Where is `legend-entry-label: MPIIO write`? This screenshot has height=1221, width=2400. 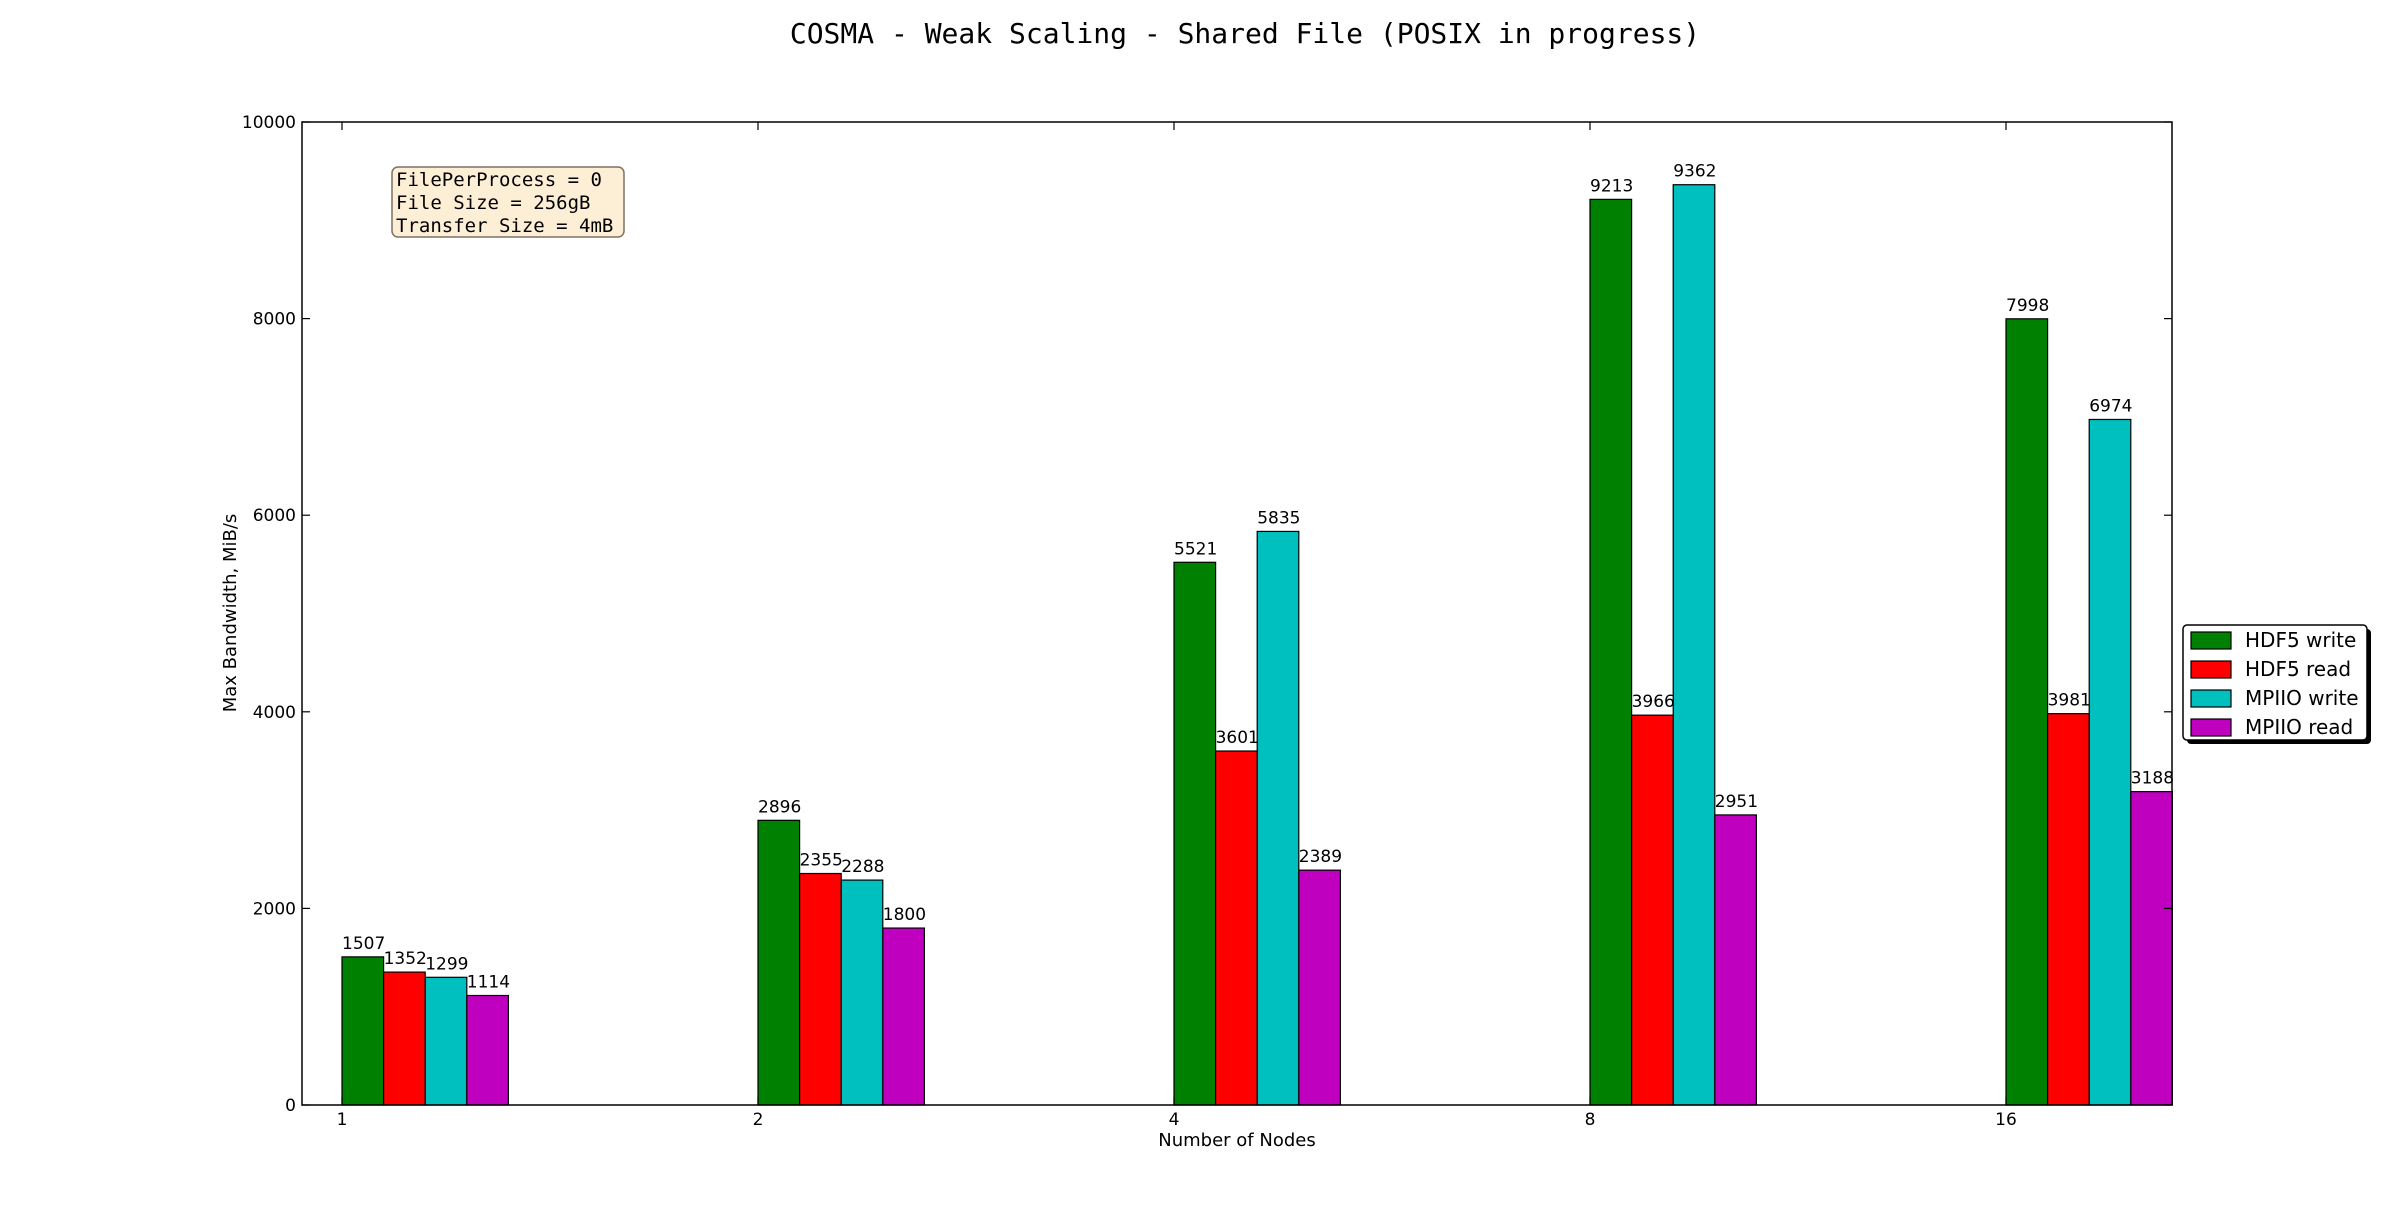 legend-entry-label: MPIIO write is located at coordinates (2302, 698).